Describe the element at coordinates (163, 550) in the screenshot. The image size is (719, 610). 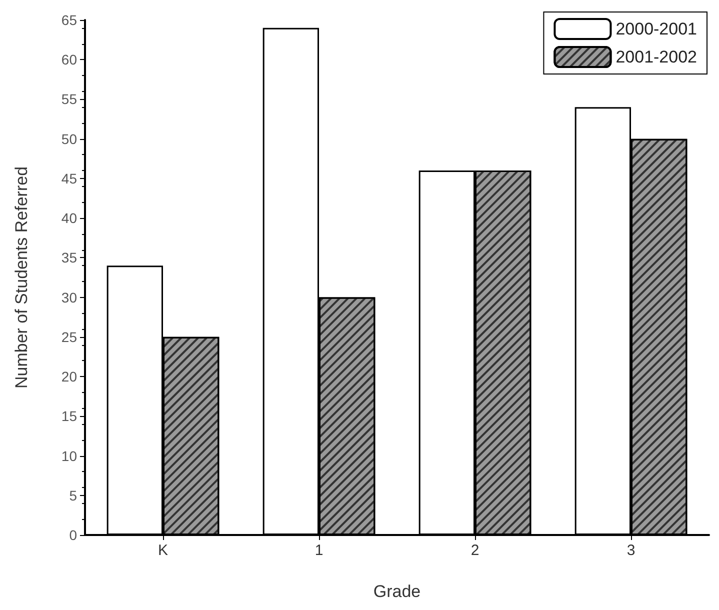
I see `x-tick-label: K` at that location.